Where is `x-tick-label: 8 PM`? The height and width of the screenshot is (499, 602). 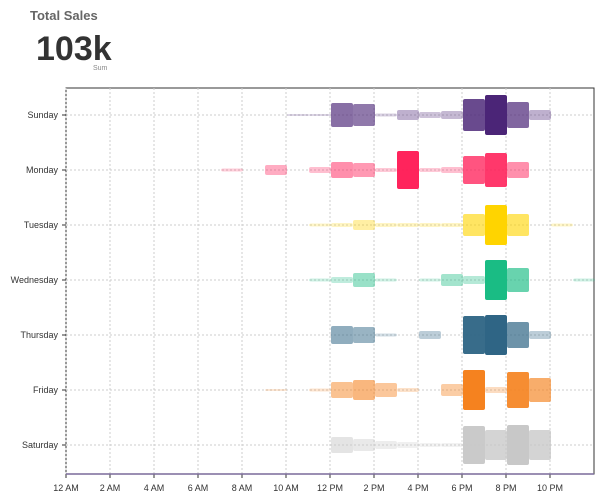
x-tick-label: 8 PM is located at coordinates (505, 488).